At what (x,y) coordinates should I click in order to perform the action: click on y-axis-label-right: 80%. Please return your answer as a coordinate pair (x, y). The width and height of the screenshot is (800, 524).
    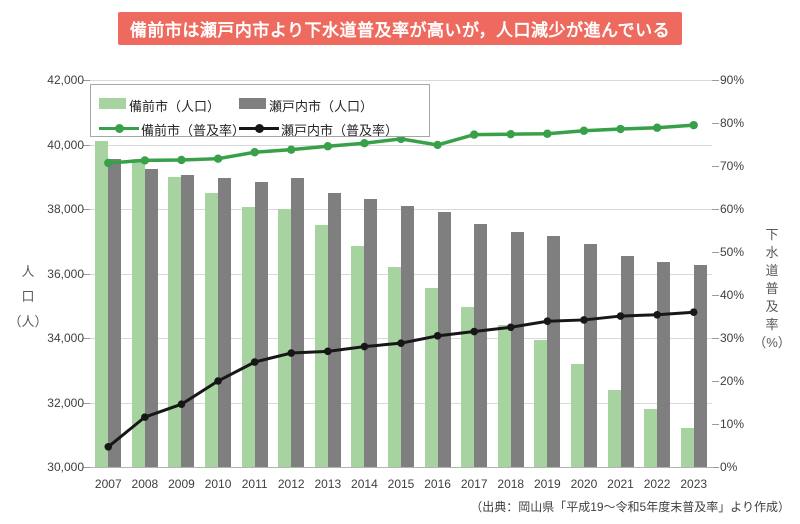
    Looking at the image, I should click on (732, 123).